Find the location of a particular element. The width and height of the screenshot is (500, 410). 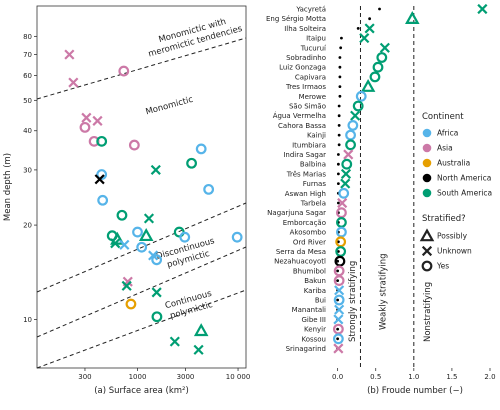

category-label: Ilha Solteira is located at coordinates (305, 29).